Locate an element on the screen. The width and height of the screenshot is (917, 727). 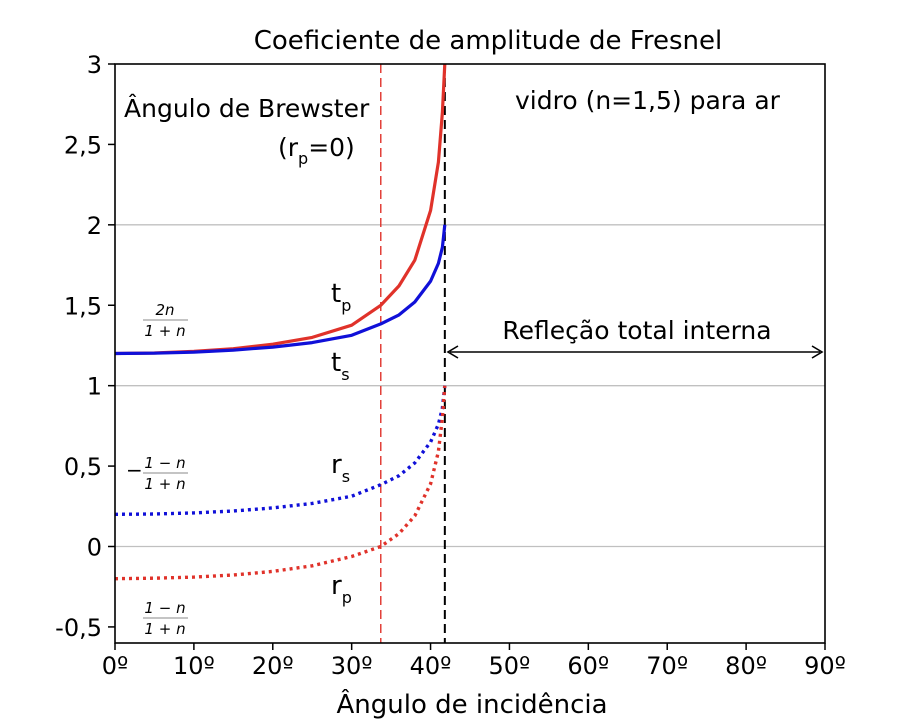
x-tick-label: 80º is located at coordinates (746, 666).